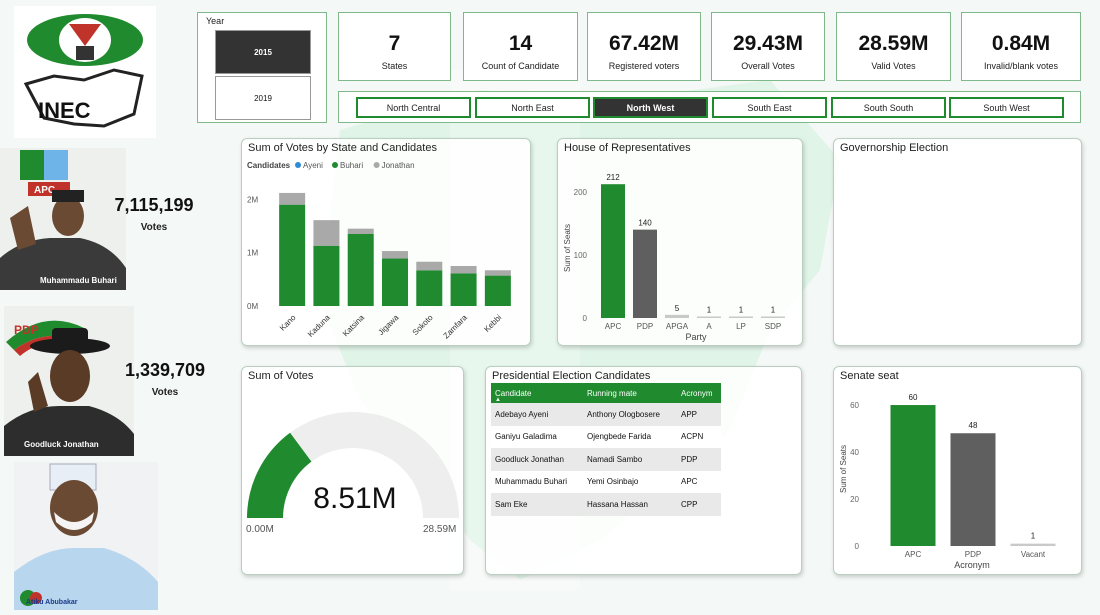  I want to click on bar-jonathan-jigawa, so click(395, 255).